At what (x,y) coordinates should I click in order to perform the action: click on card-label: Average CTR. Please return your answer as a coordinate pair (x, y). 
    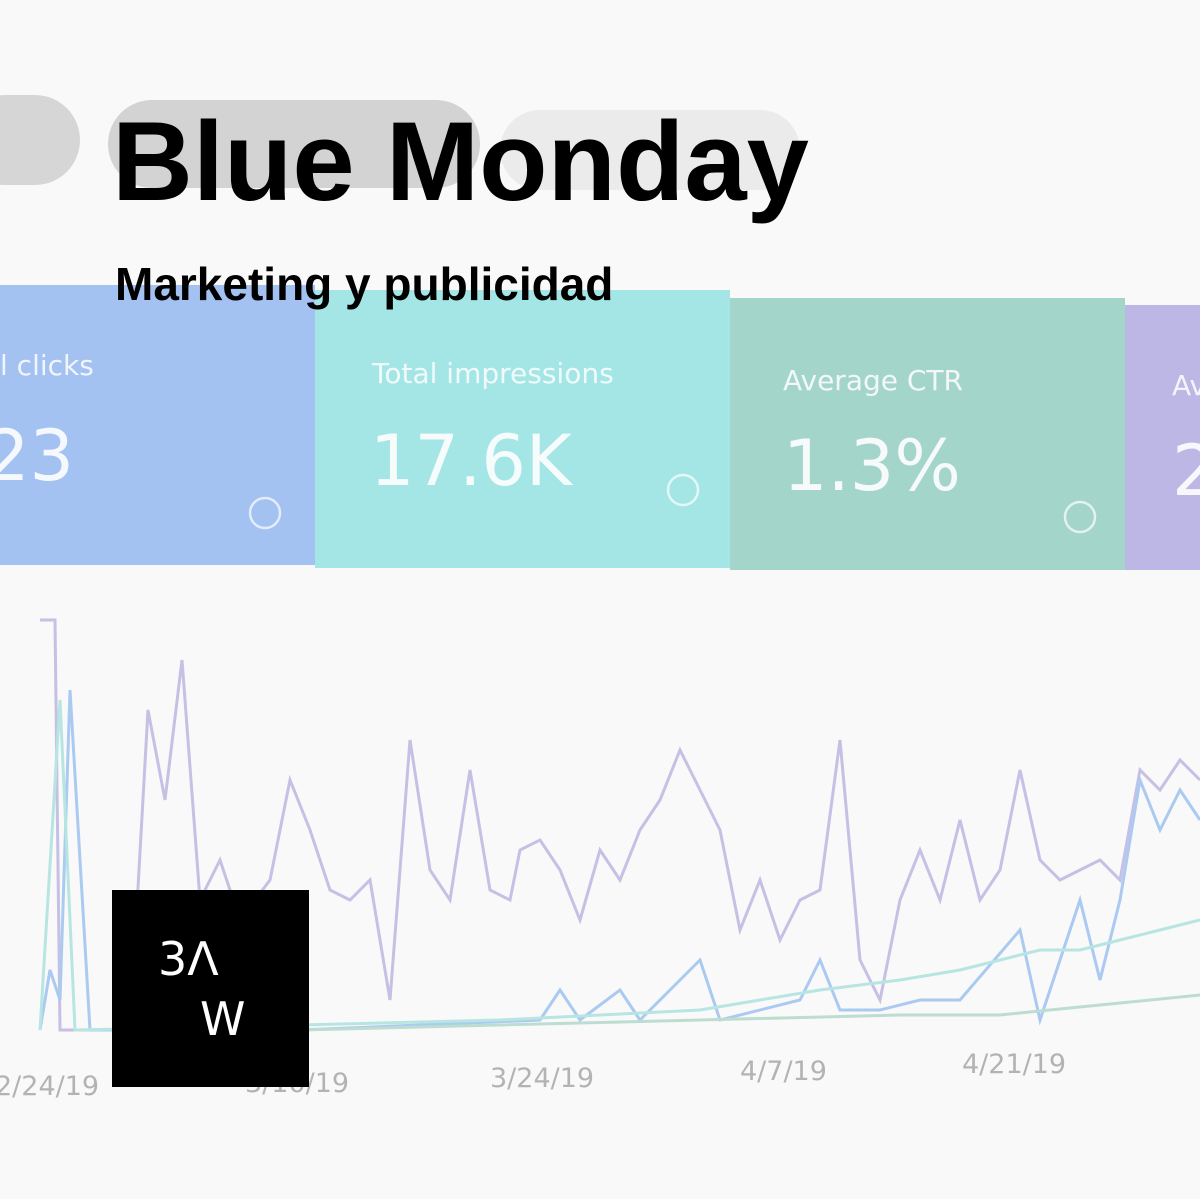
    Looking at the image, I should click on (873, 380).